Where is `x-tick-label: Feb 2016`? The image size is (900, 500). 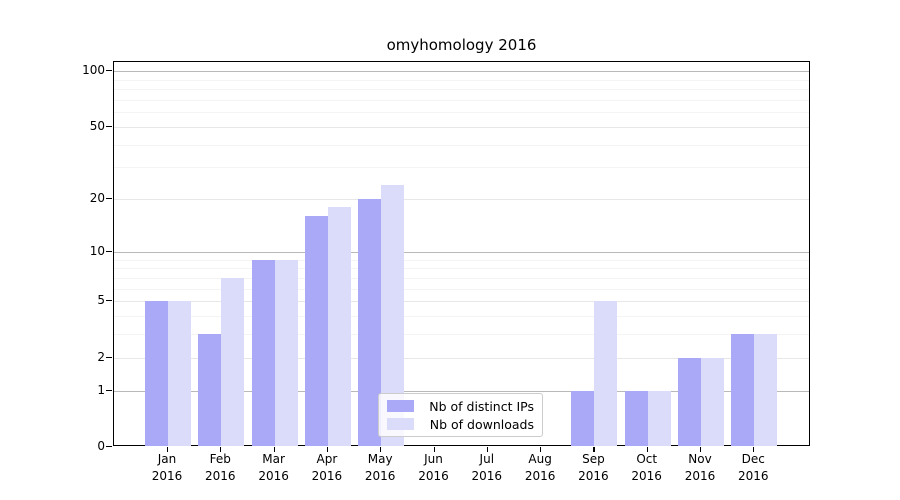
x-tick-label: Feb 2016 is located at coordinates (220, 468).